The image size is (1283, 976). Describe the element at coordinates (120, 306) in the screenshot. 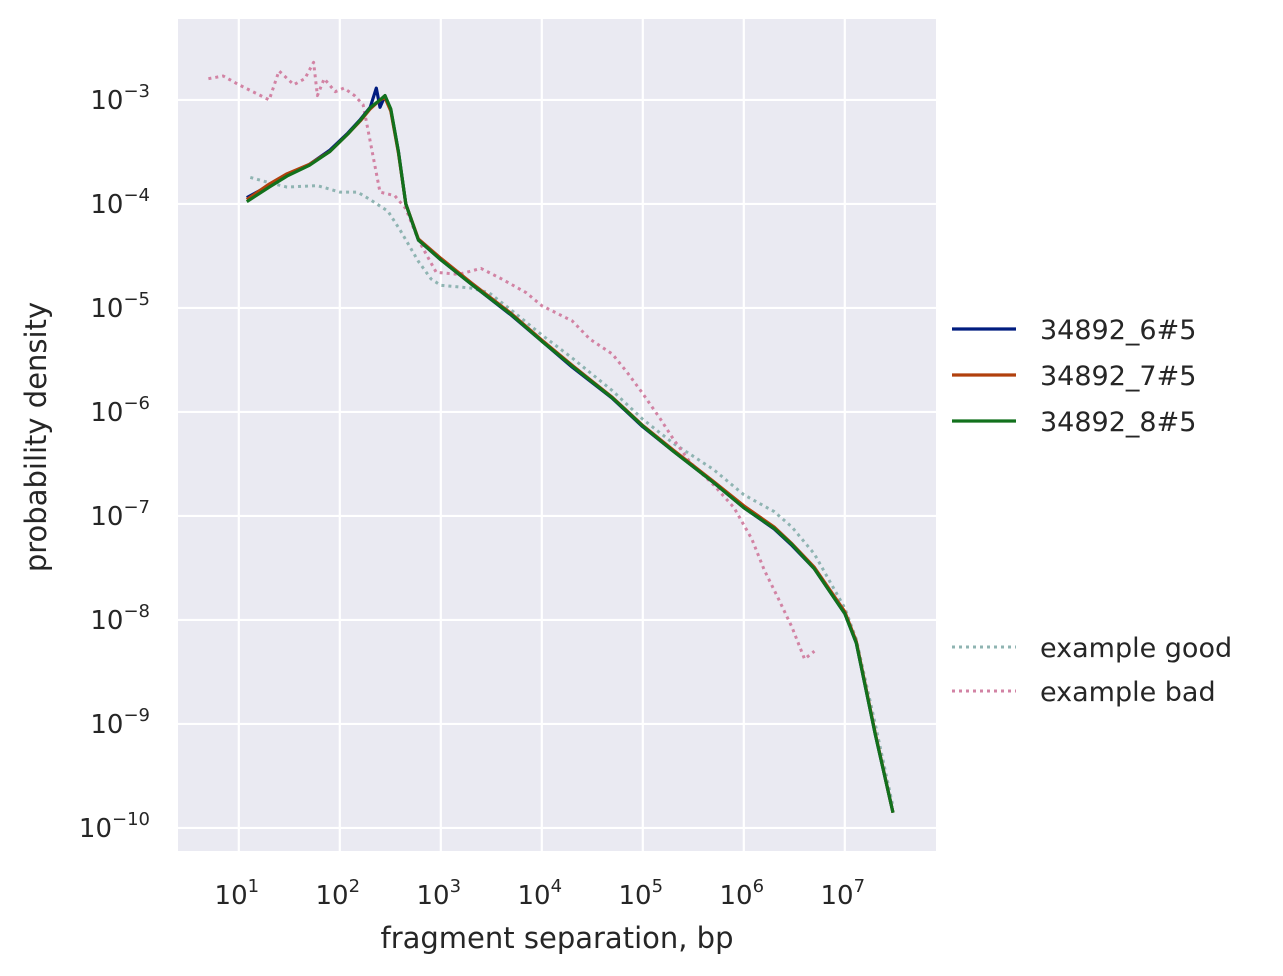

I see `y-tick-label: 10⁻⁵` at that location.